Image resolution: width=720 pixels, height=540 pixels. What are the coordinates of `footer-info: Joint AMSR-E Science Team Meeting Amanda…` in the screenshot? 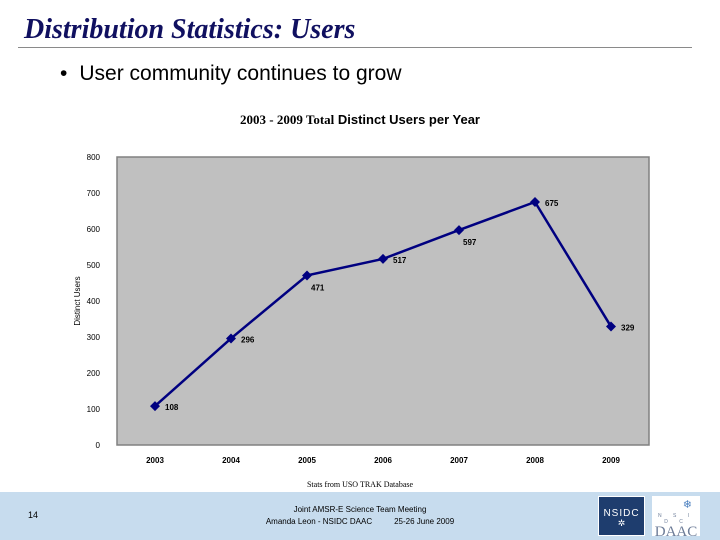 It's located at (360, 516).